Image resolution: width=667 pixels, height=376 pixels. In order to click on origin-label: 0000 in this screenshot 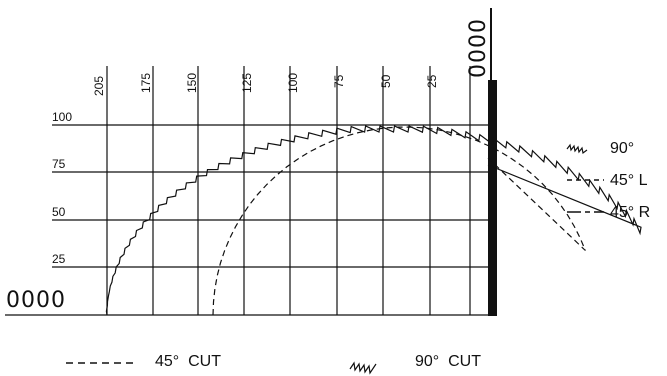, I will do `click(36, 300)`.